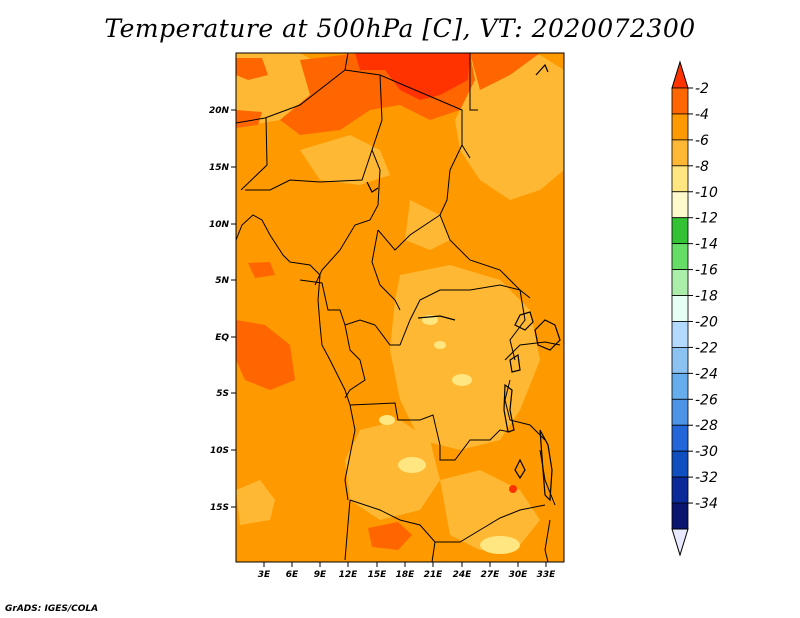 This screenshot has width=800, height=618. What do you see at coordinates (706, 322) in the screenshot?
I see `colorbar-label: -20` at bounding box center [706, 322].